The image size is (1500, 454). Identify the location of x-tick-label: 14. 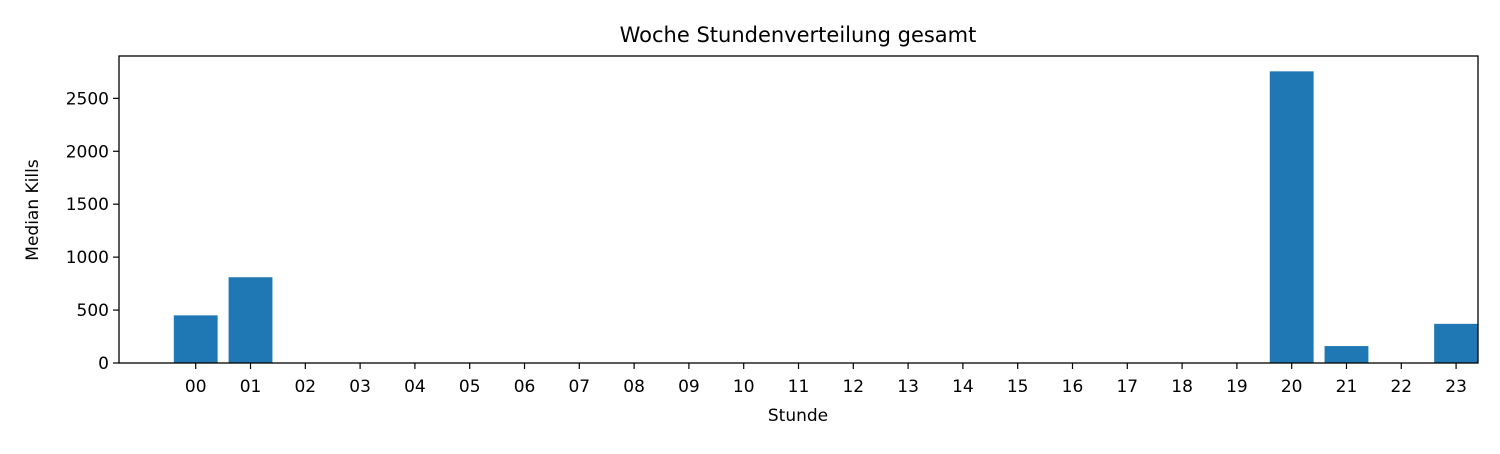
(963, 387).